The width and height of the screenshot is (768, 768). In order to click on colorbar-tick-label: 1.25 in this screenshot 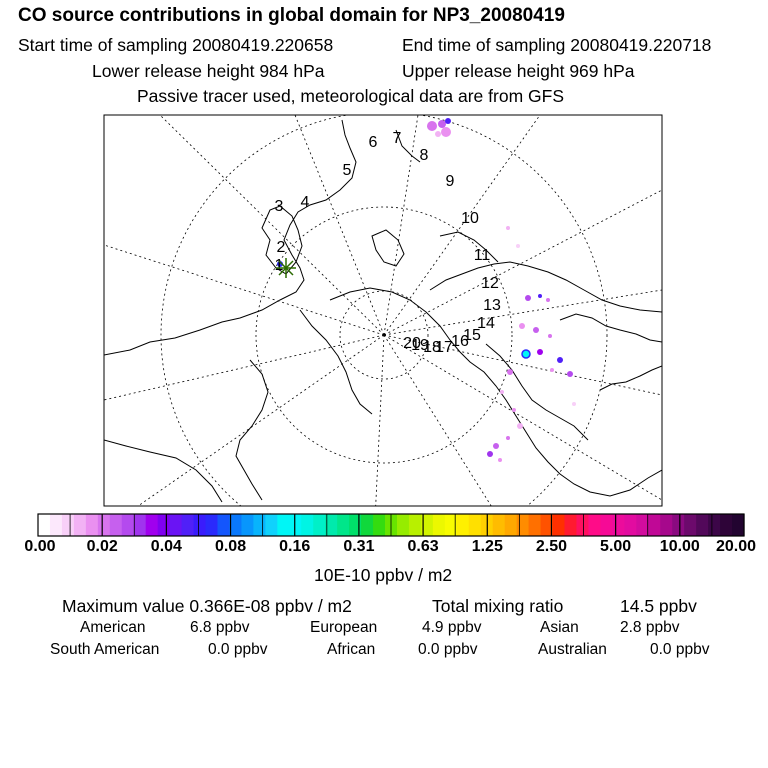, I will do `click(487, 546)`.